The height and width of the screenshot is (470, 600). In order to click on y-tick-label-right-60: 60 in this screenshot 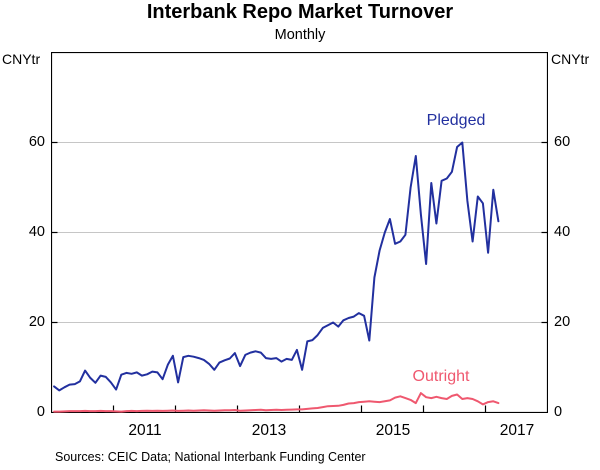, I will do `click(562, 142)`.